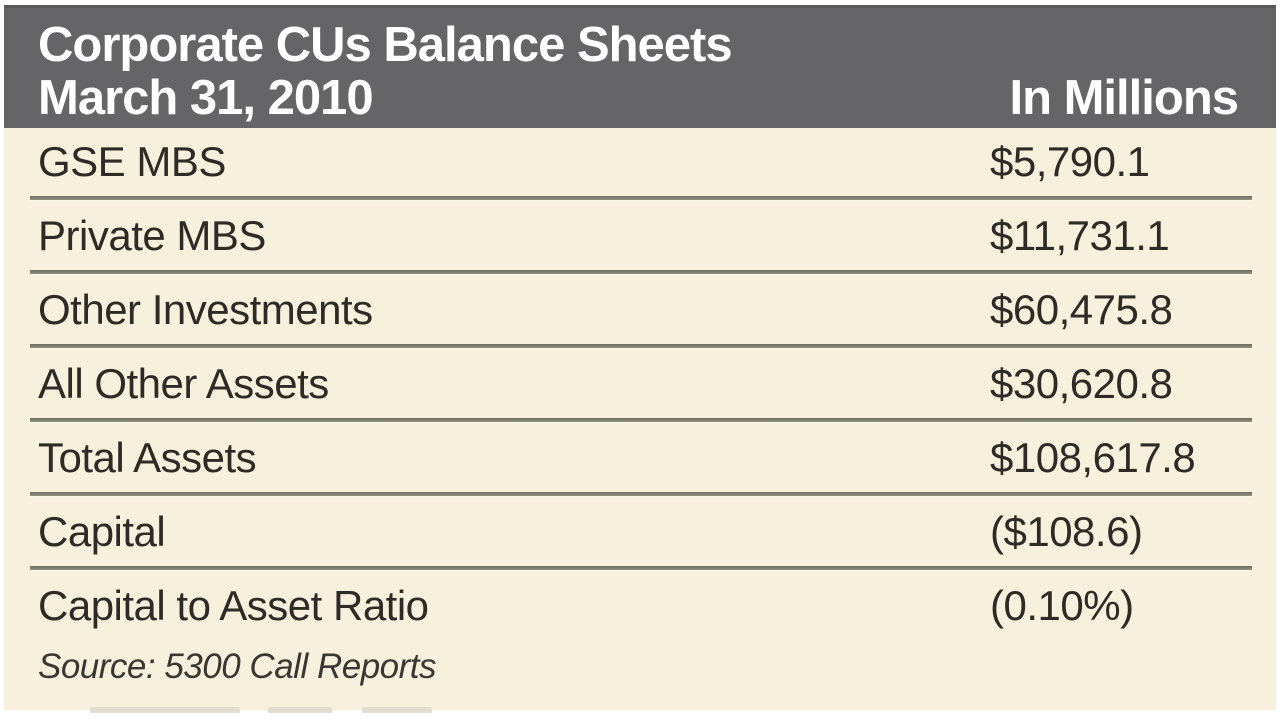  Describe the element at coordinates (1080, 235) in the screenshot. I see `row-value: $11,731.1` at that location.